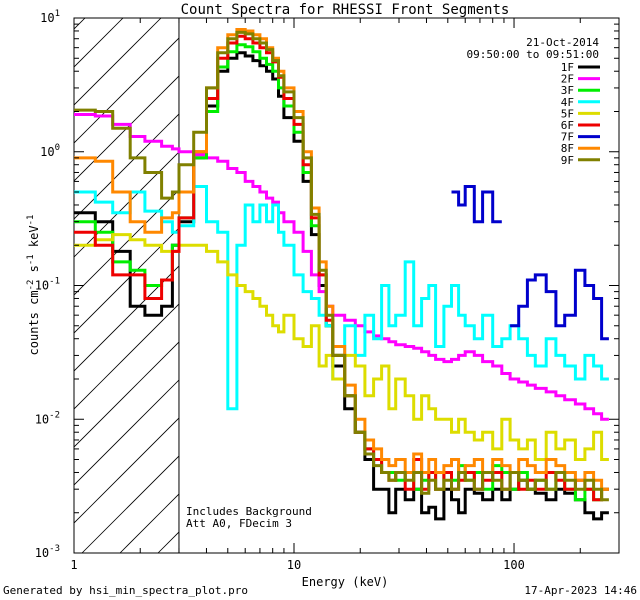 The image size is (640, 600). I want to click on y-label-kev: keV, so click(34, 239).